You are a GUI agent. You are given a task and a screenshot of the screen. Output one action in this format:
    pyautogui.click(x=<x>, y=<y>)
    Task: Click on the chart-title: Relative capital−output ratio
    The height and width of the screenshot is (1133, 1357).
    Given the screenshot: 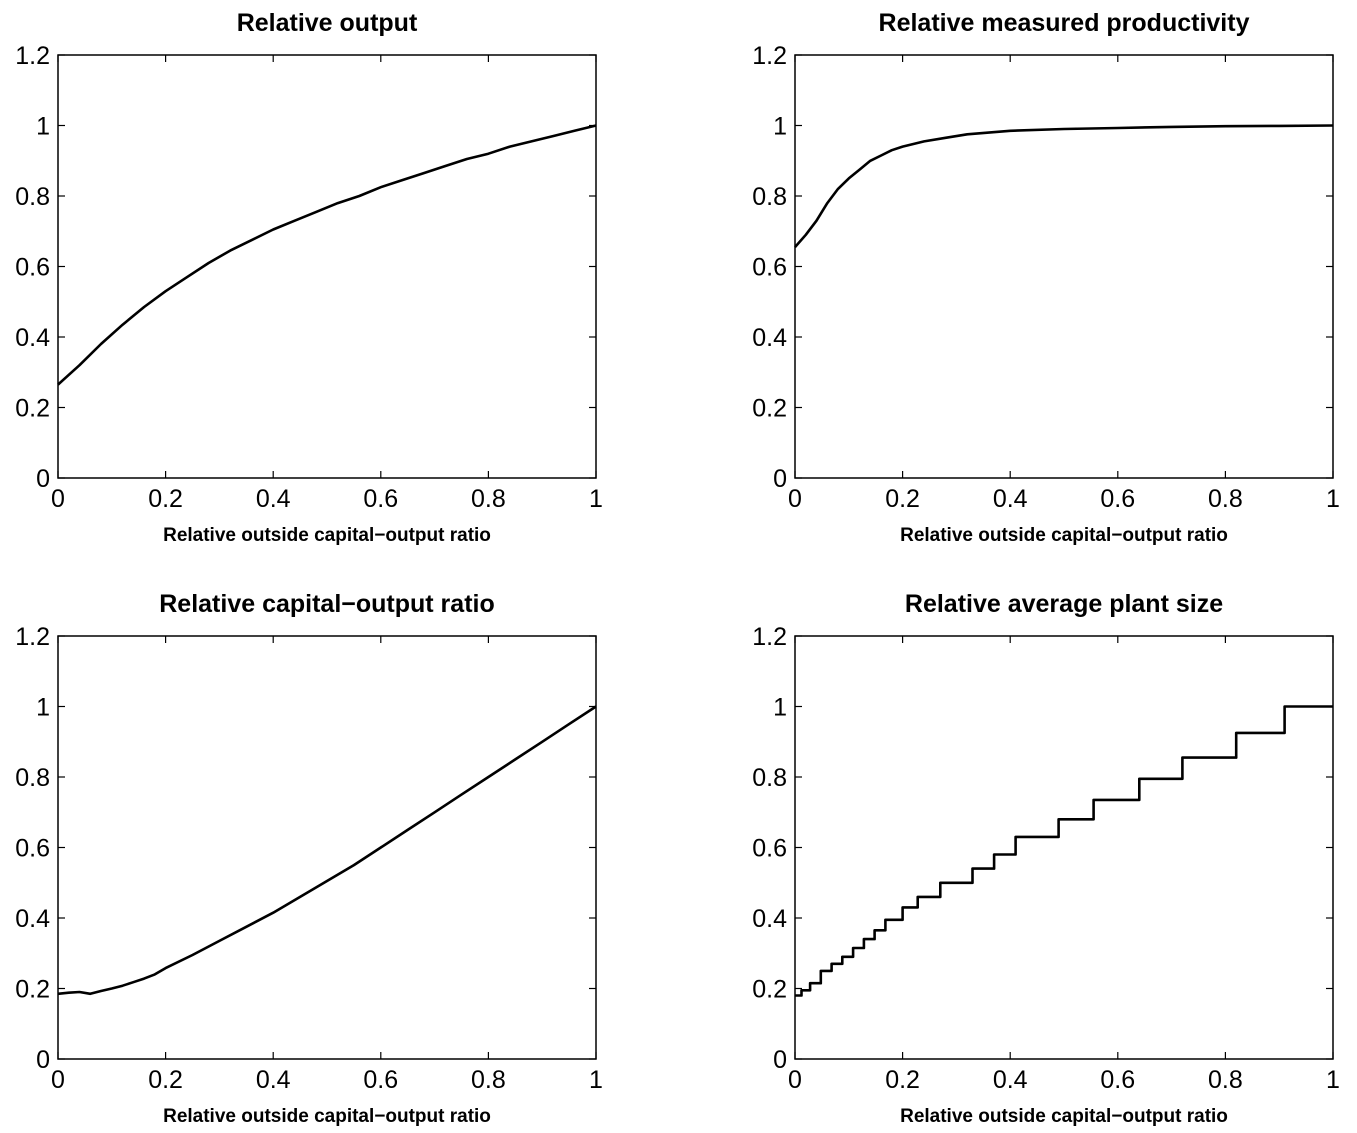 What is the action you would take?
    pyautogui.click(x=327, y=604)
    